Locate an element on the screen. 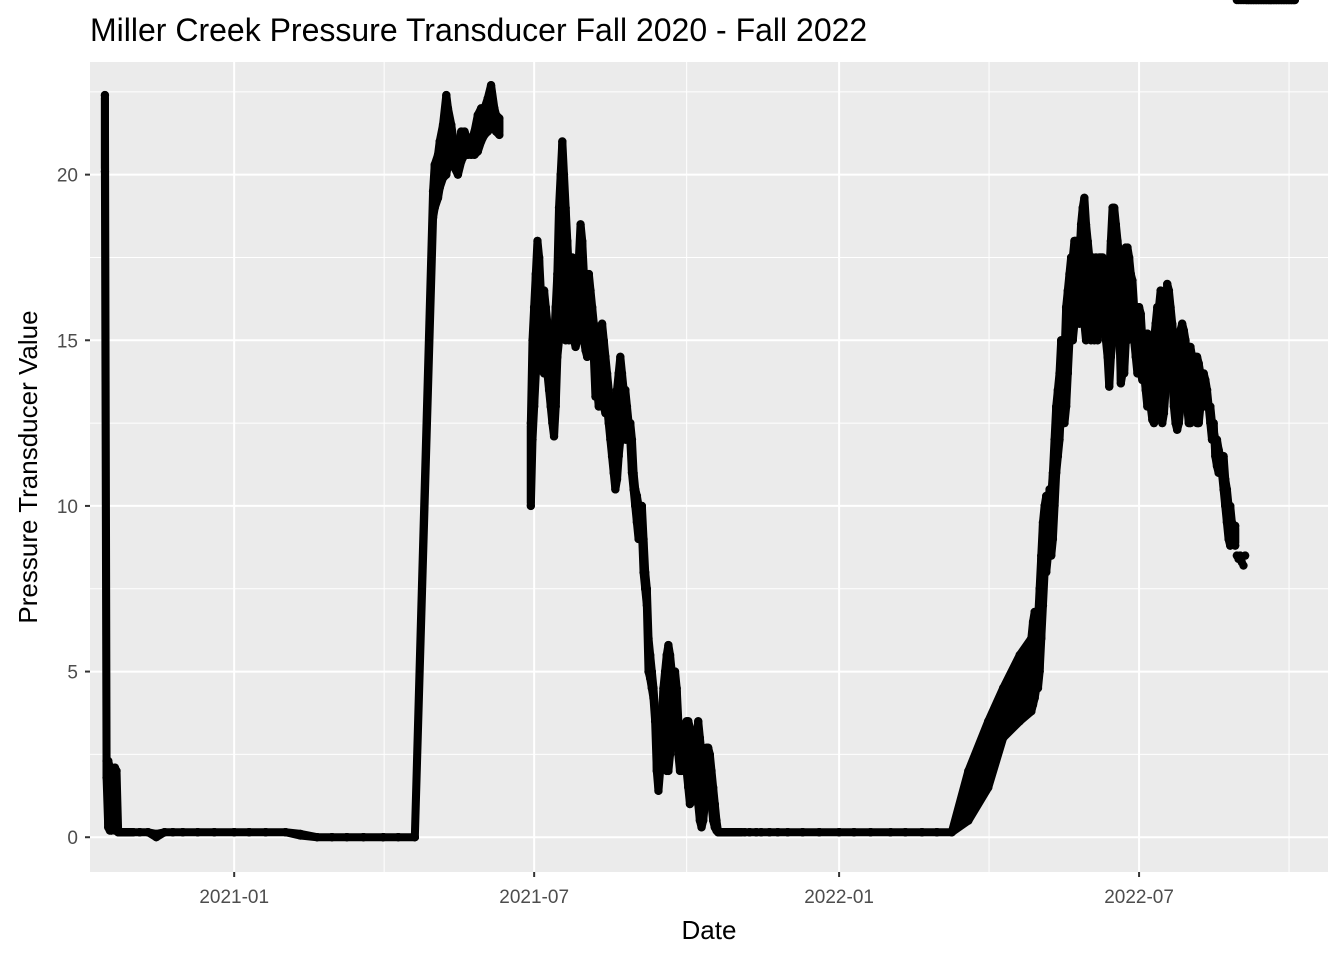  x-tick-label: 2021-07 is located at coordinates (534, 897).